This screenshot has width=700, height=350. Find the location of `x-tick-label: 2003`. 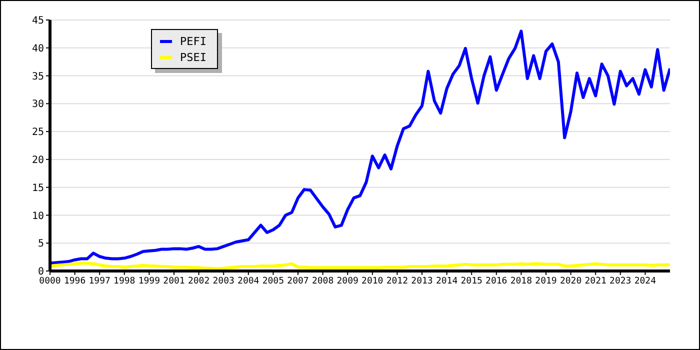

x-tick-label: 2003 is located at coordinates (223, 281).